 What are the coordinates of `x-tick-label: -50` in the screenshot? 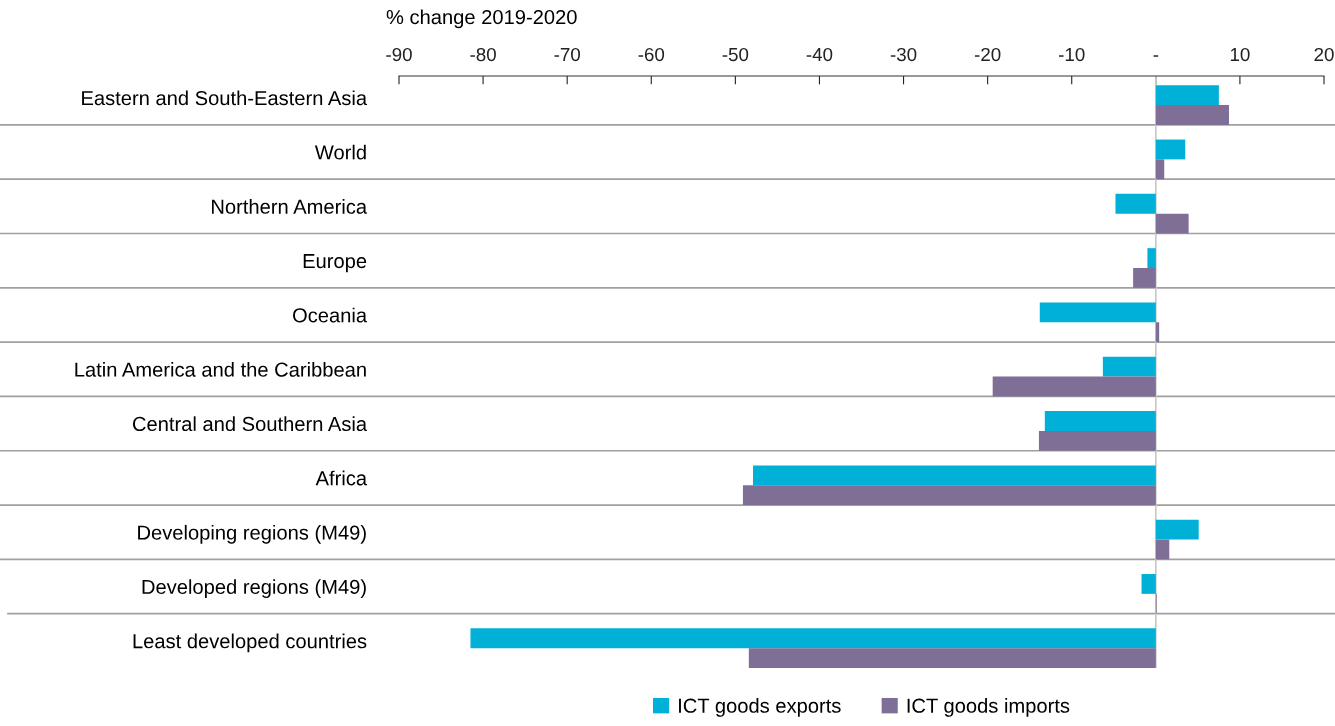 It's located at (735, 54).